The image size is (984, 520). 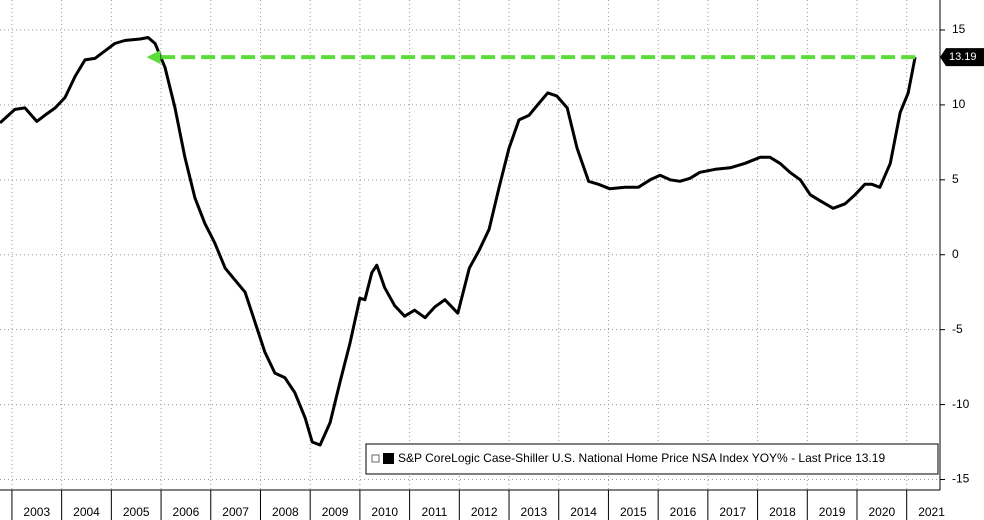 What do you see at coordinates (961, 404) in the screenshot?
I see `y-tick-label: -10` at bounding box center [961, 404].